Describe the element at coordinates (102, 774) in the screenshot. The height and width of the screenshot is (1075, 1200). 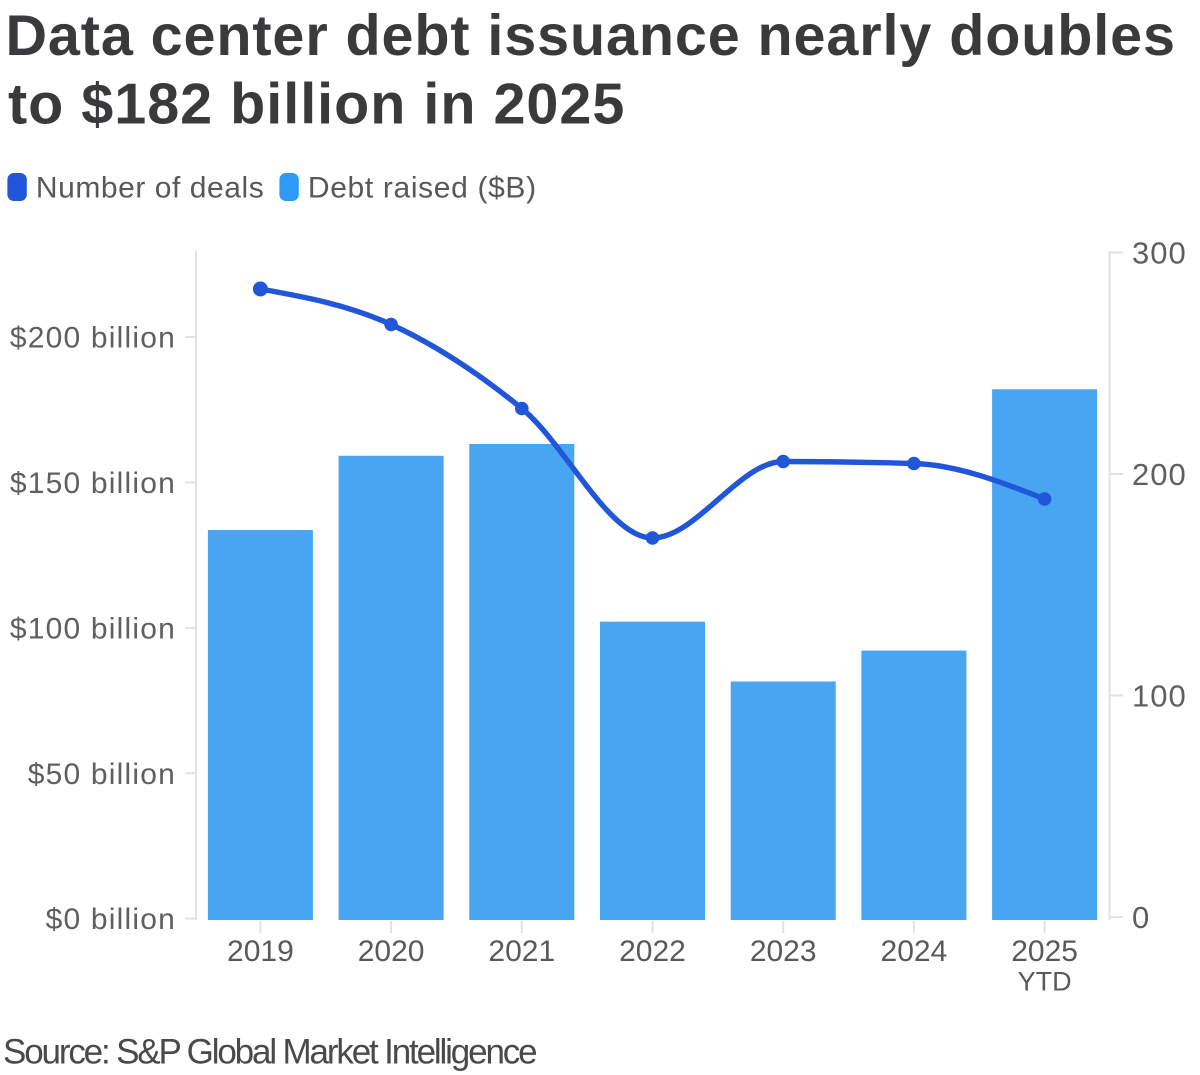
I see `svg-text: $50 billion` at that location.